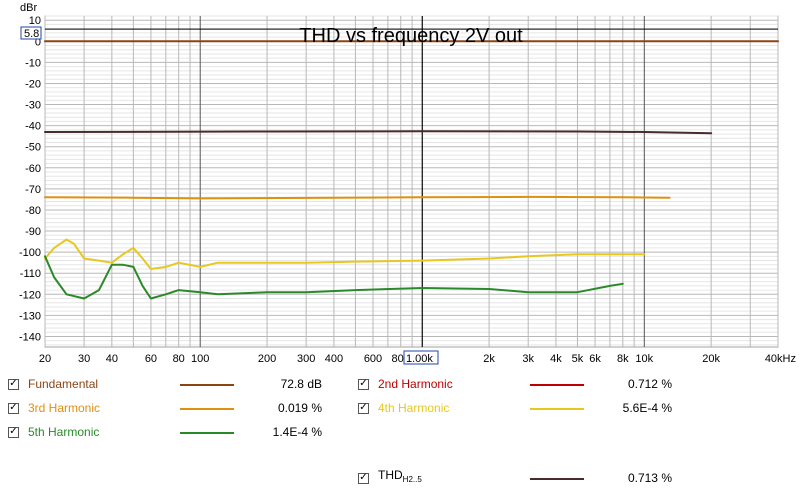  Describe the element at coordinates (334, 359) in the screenshot. I see `x-tick-label: 400` at that location.